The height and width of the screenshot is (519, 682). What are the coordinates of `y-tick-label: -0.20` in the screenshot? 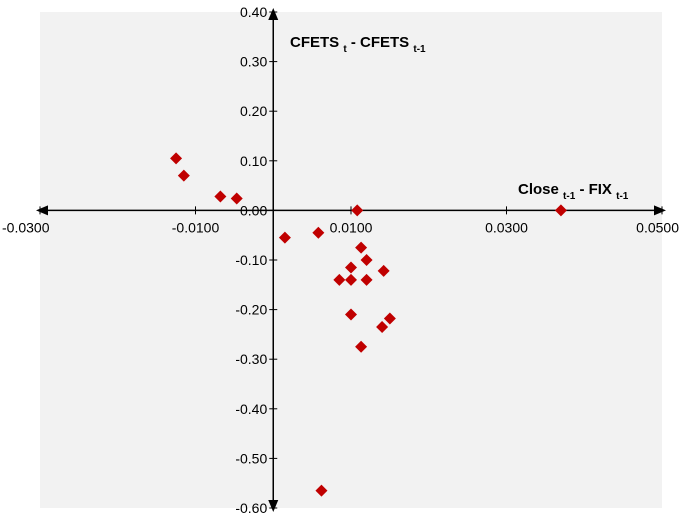 It's located at (251, 310).